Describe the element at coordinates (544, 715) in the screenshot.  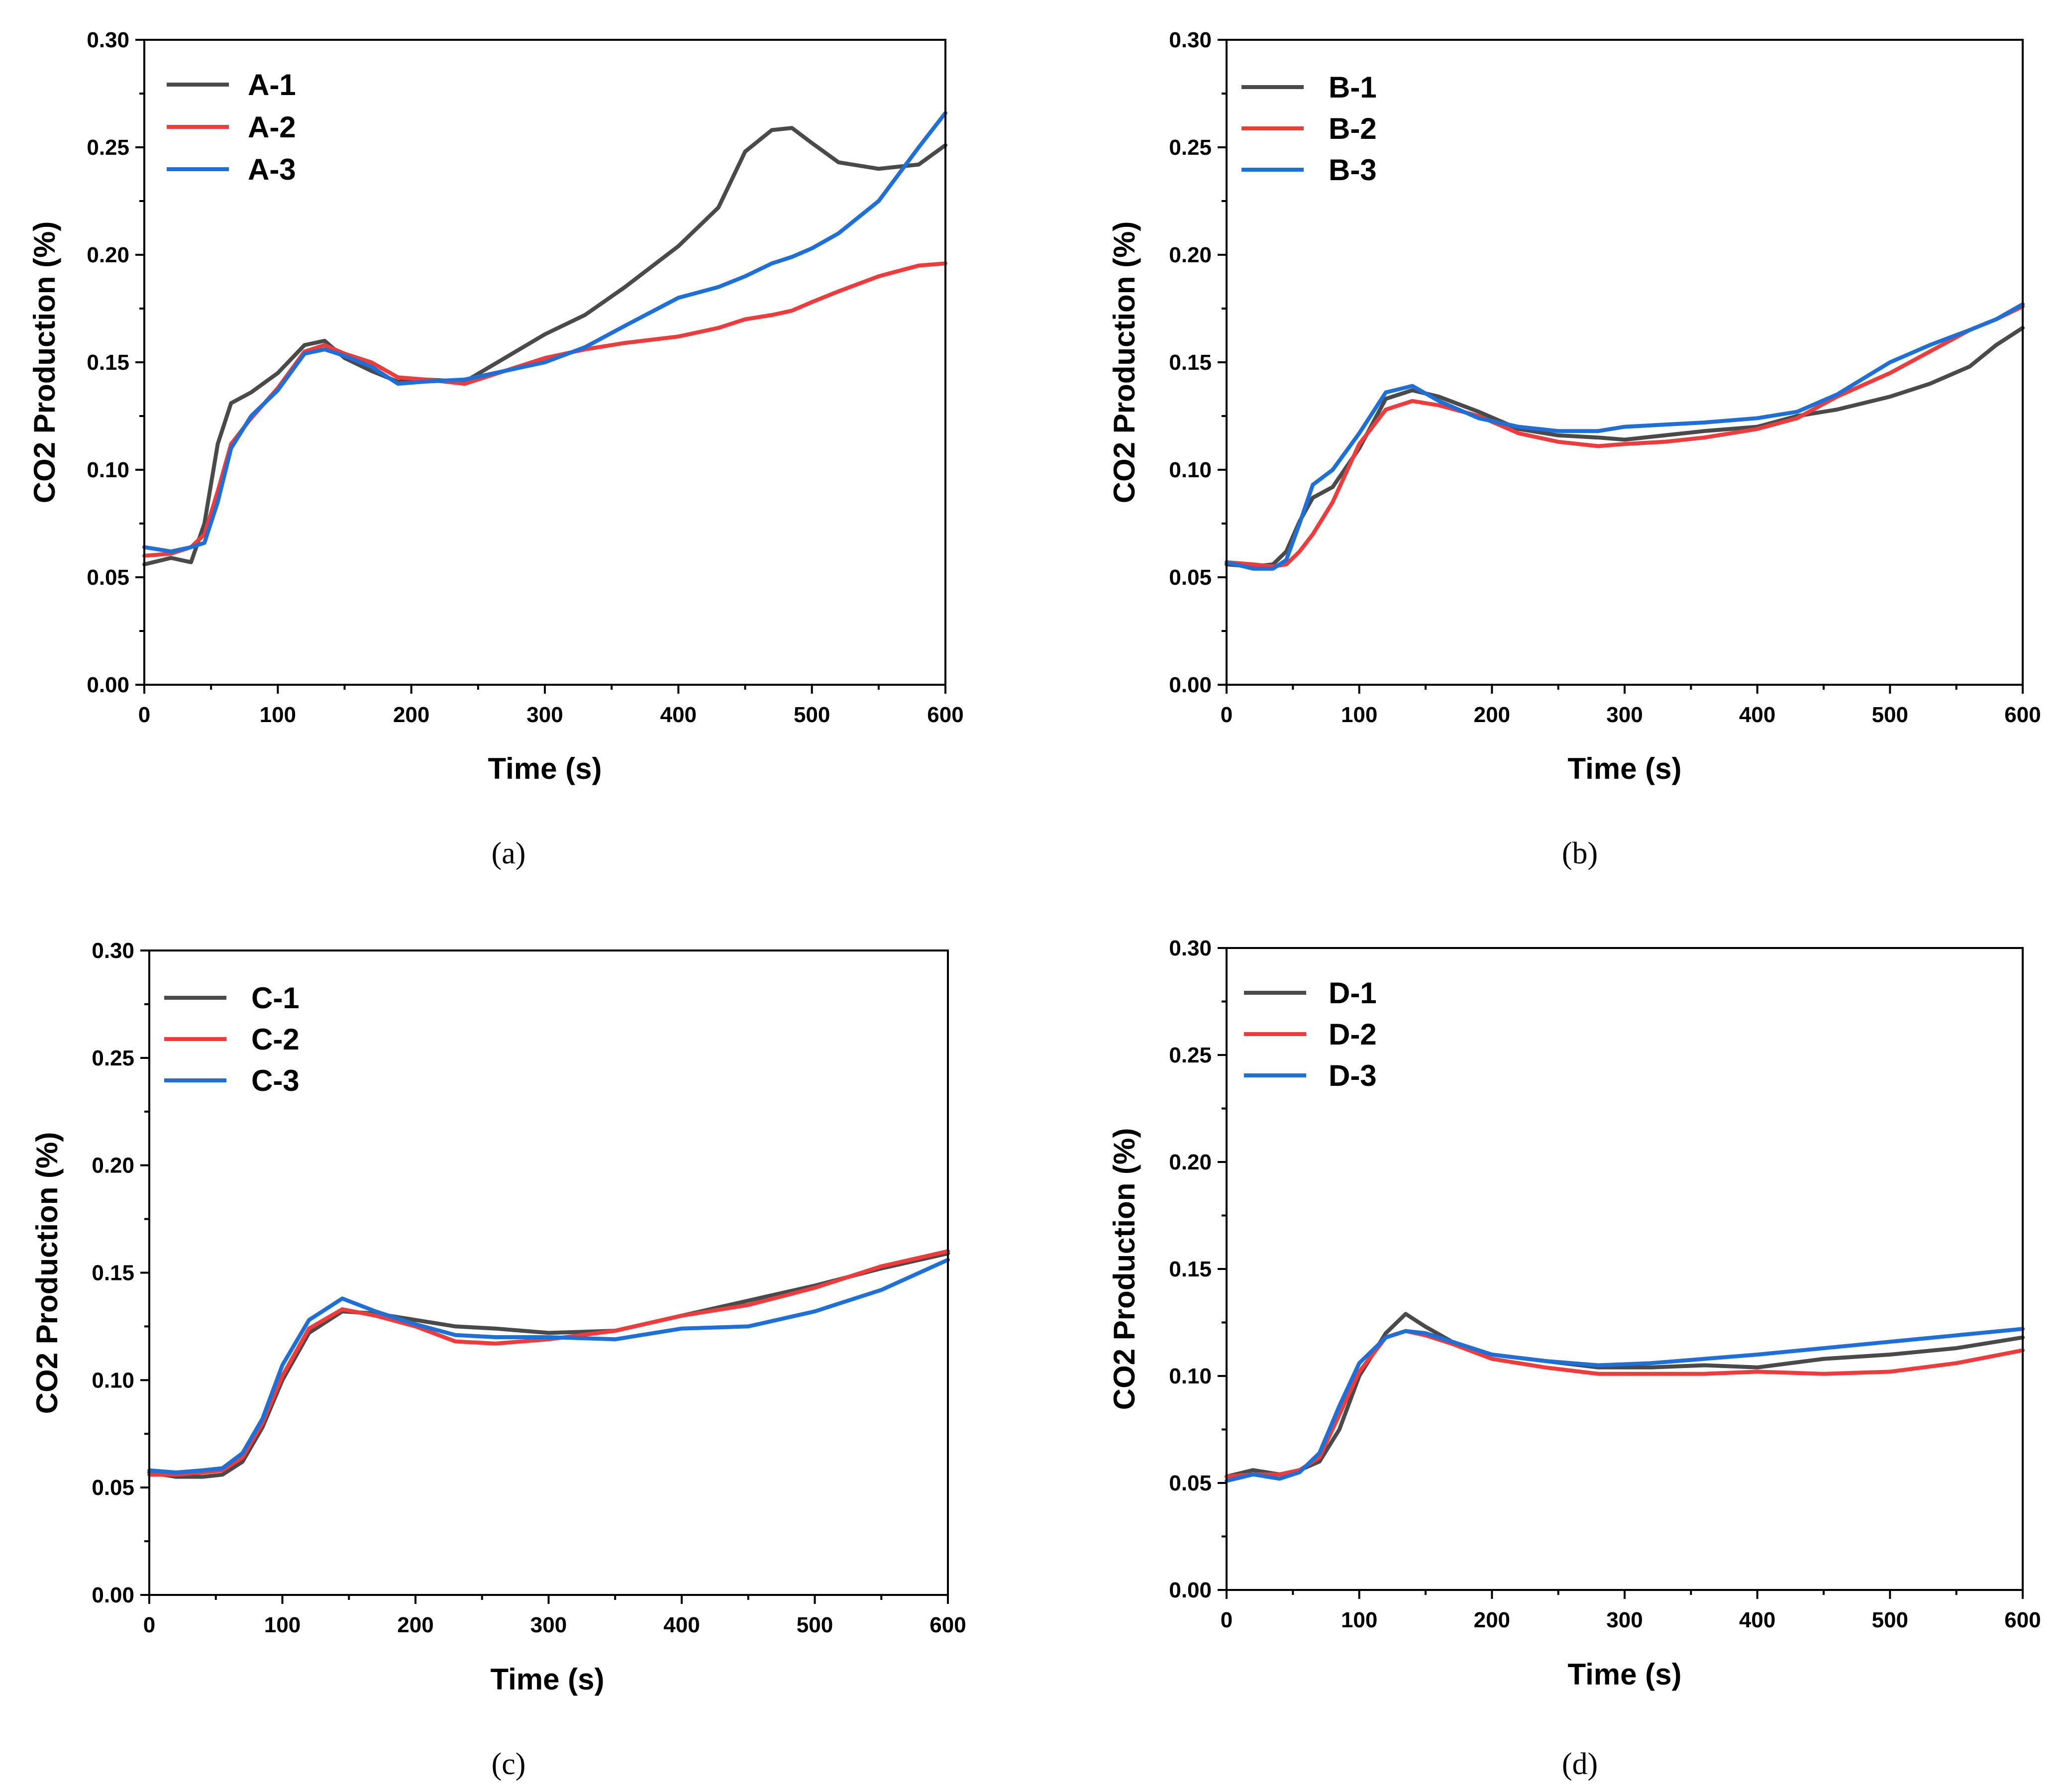
I see `plot-a-x-tick-label: 300` at that location.